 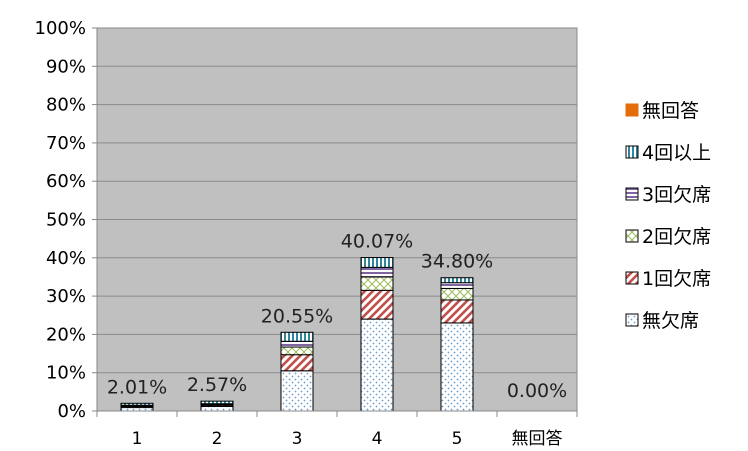 What do you see at coordinates (66, 296) in the screenshot?
I see `y-tick-label: 30%` at bounding box center [66, 296].